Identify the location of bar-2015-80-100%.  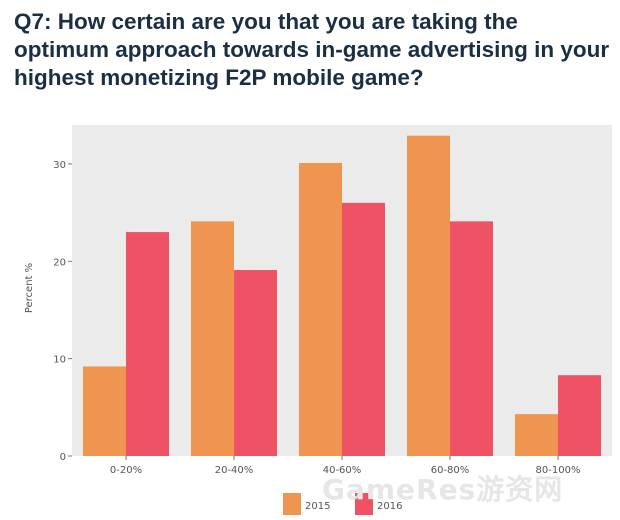
(536, 435).